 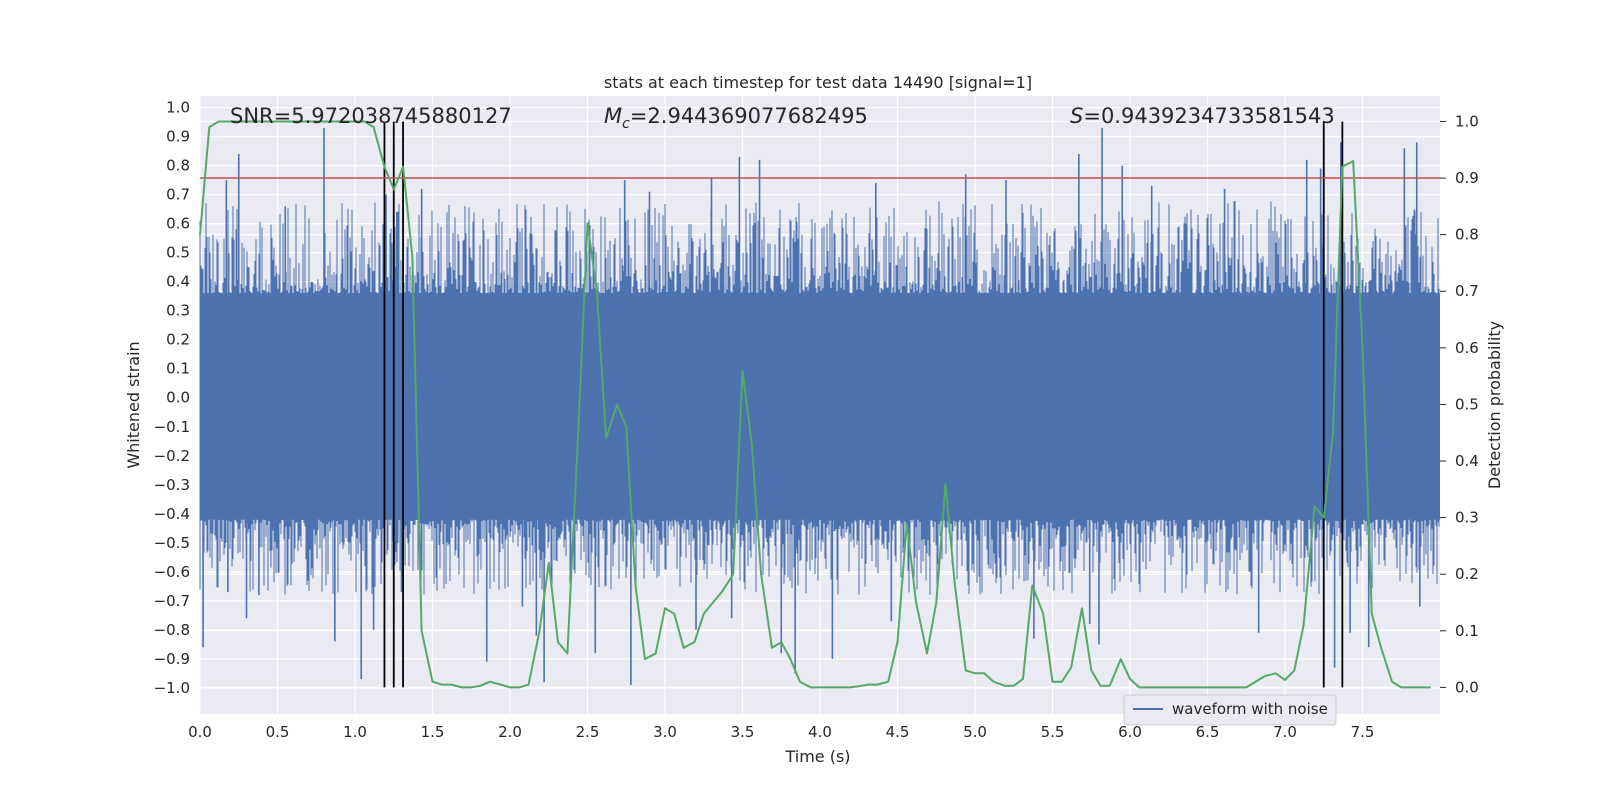 What do you see at coordinates (1285, 732) in the screenshot?
I see `x-tick-label: 7.0` at bounding box center [1285, 732].